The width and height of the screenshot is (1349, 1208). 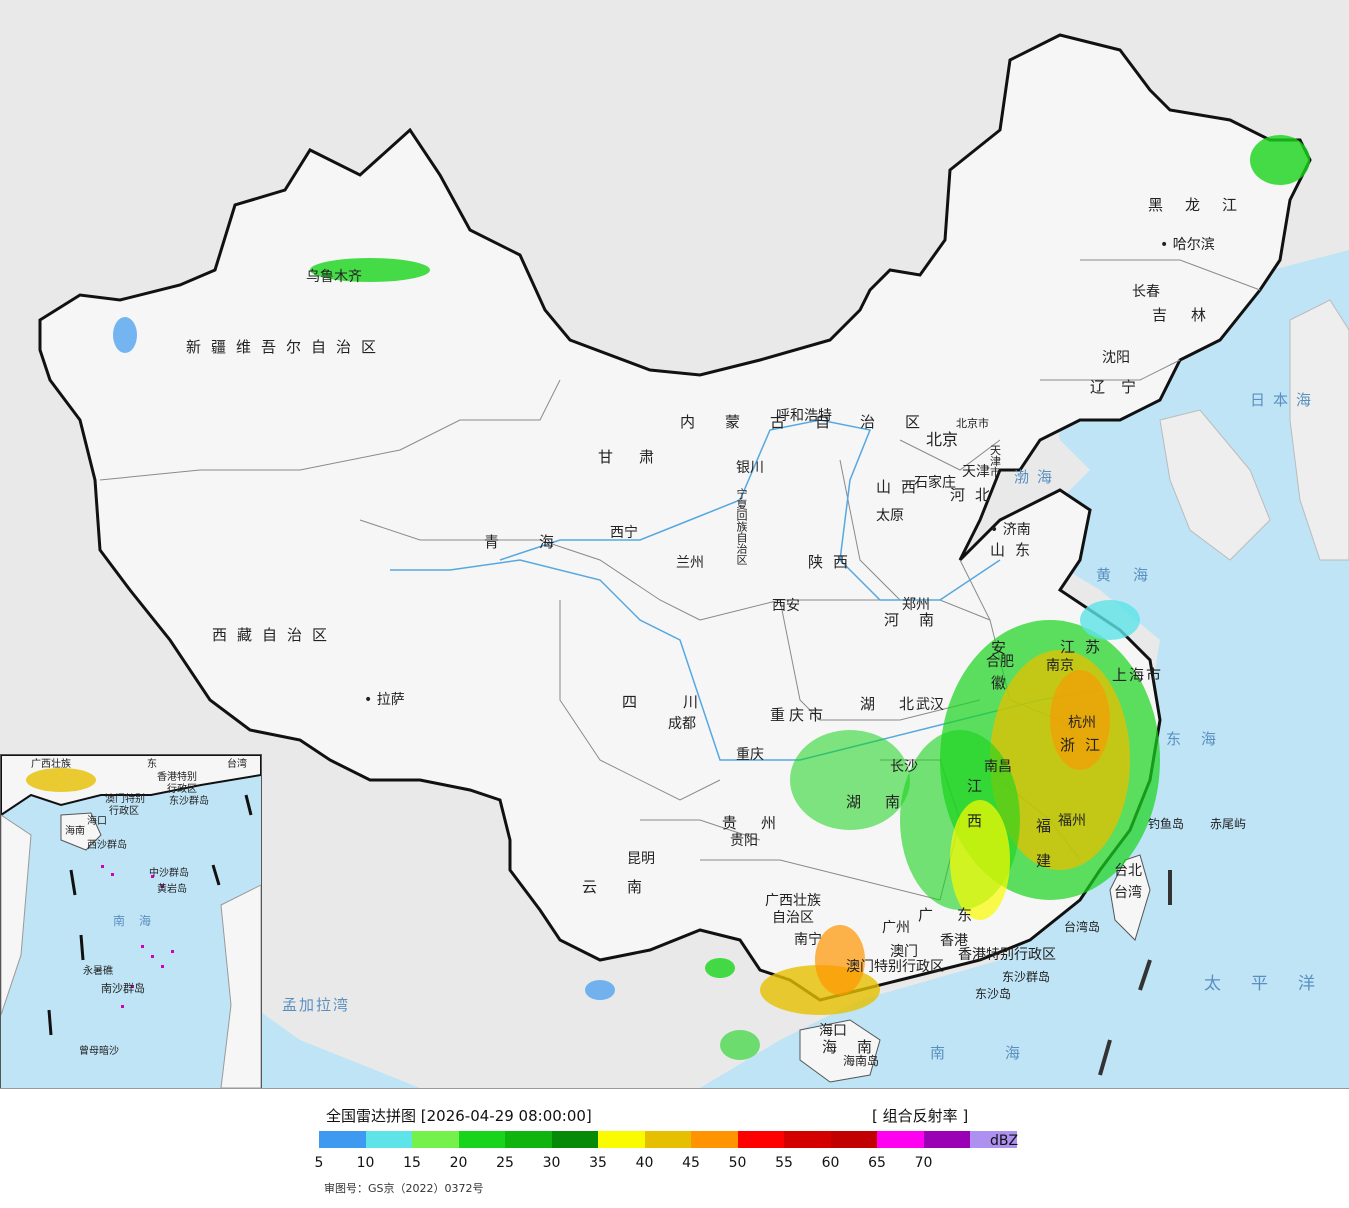 What do you see at coordinates (808, 940) in the screenshot?
I see `city-nanning: 南宁` at bounding box center [808, 940].